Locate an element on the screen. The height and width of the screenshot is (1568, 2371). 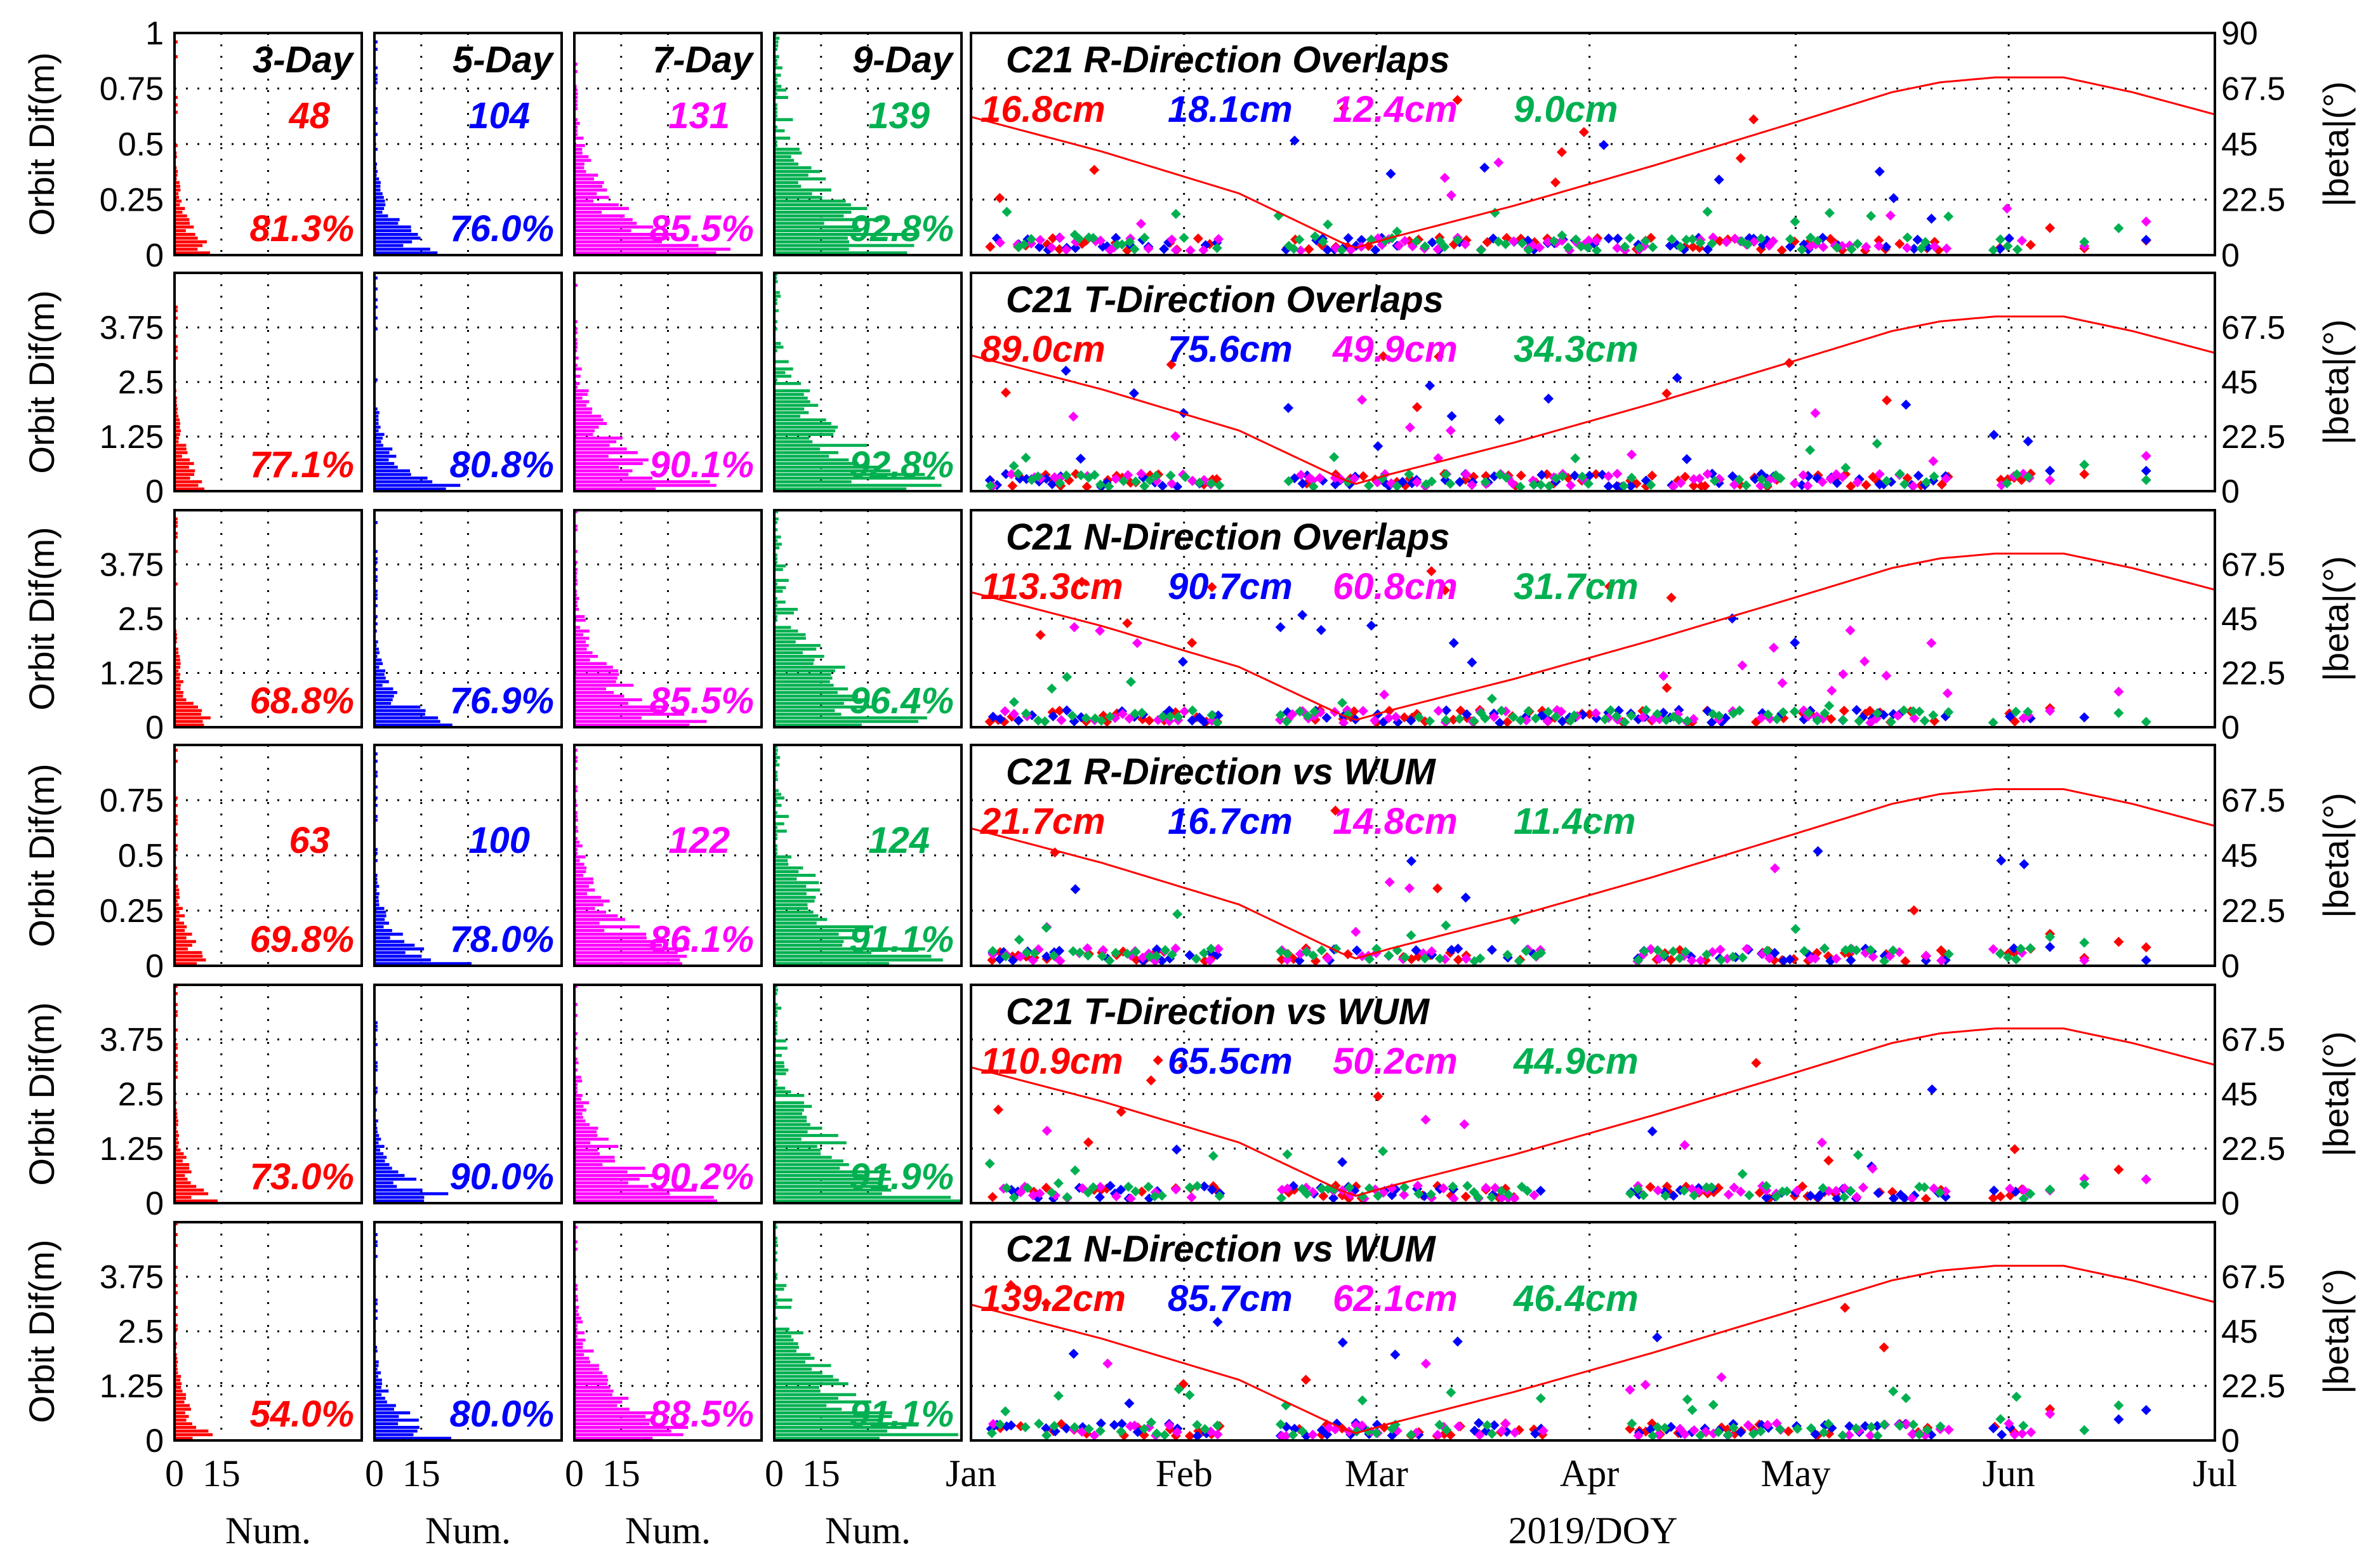
histogram-header: 9-Day is located at coordinates (903, 60).